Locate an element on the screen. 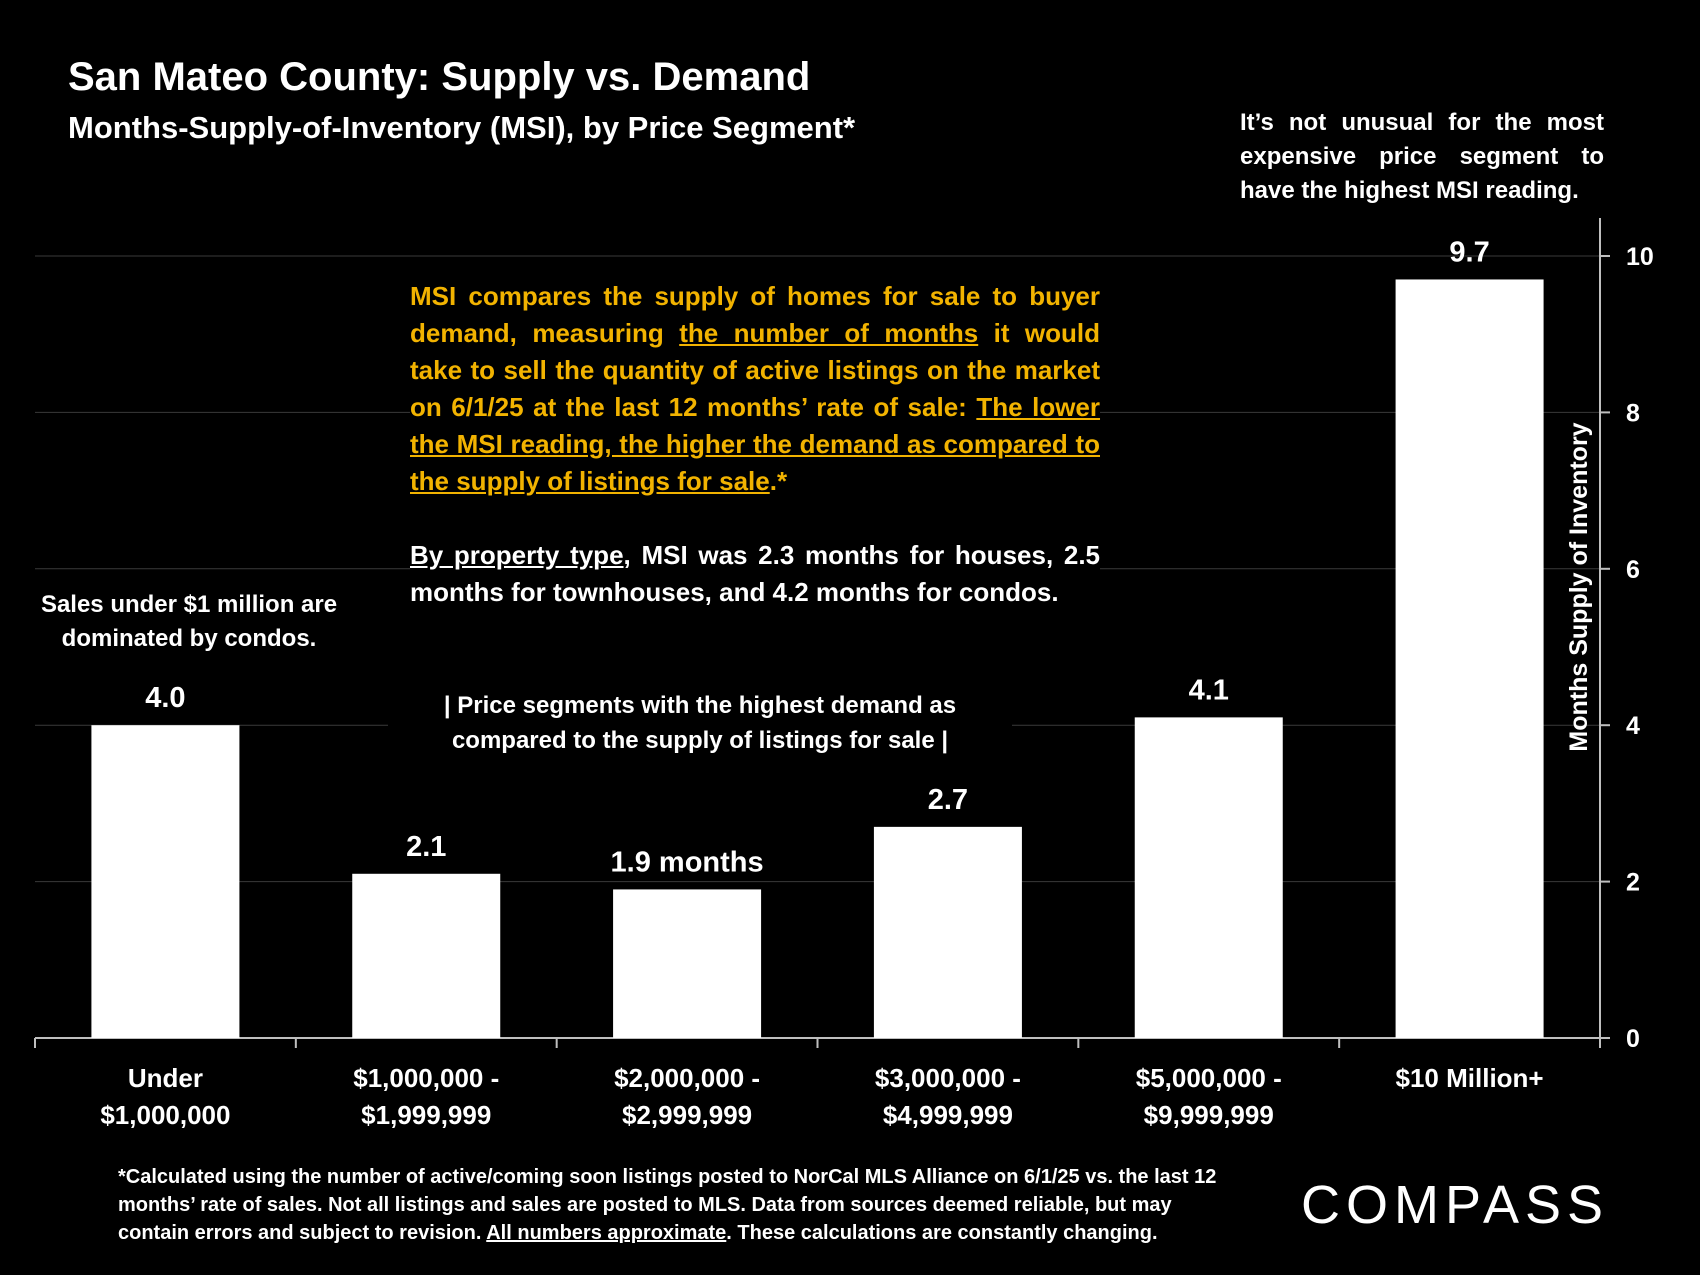 The image size is (1700, 1275). data-label: 4.1 is located at coordinates (1209, 690).